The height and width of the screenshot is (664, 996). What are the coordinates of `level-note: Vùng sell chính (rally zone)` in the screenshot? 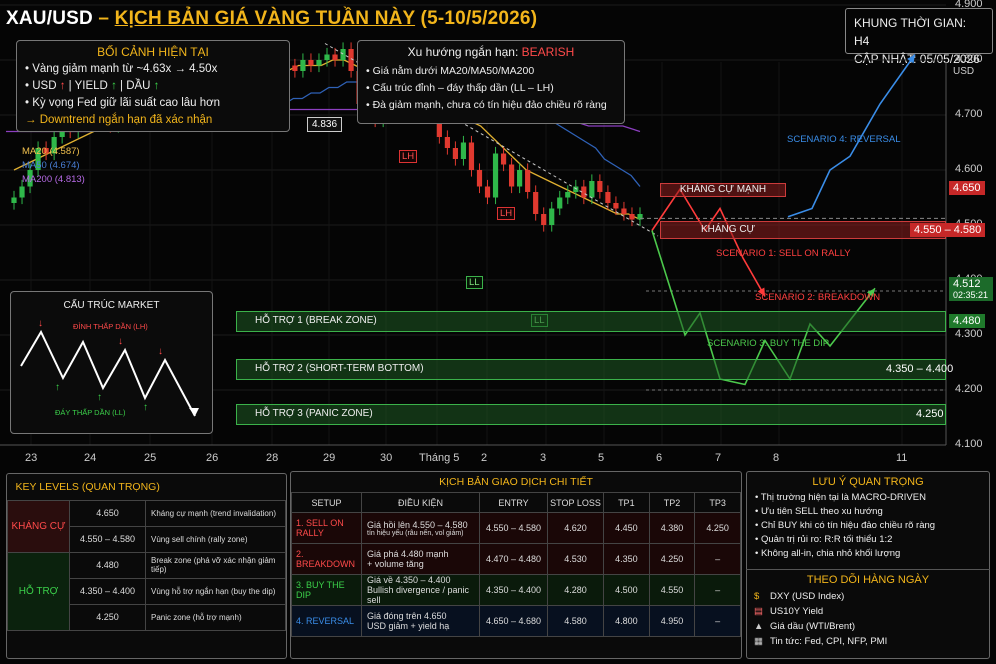 It's located at (215, 539).